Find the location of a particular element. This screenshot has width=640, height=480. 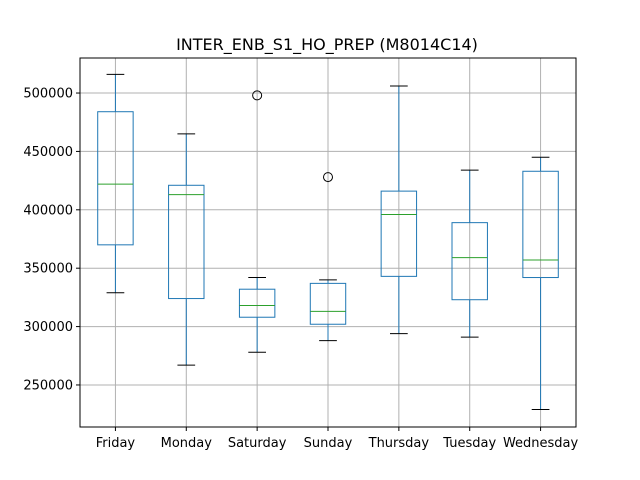

x-tick-label: Sunday is located at coordinates (328, 443).